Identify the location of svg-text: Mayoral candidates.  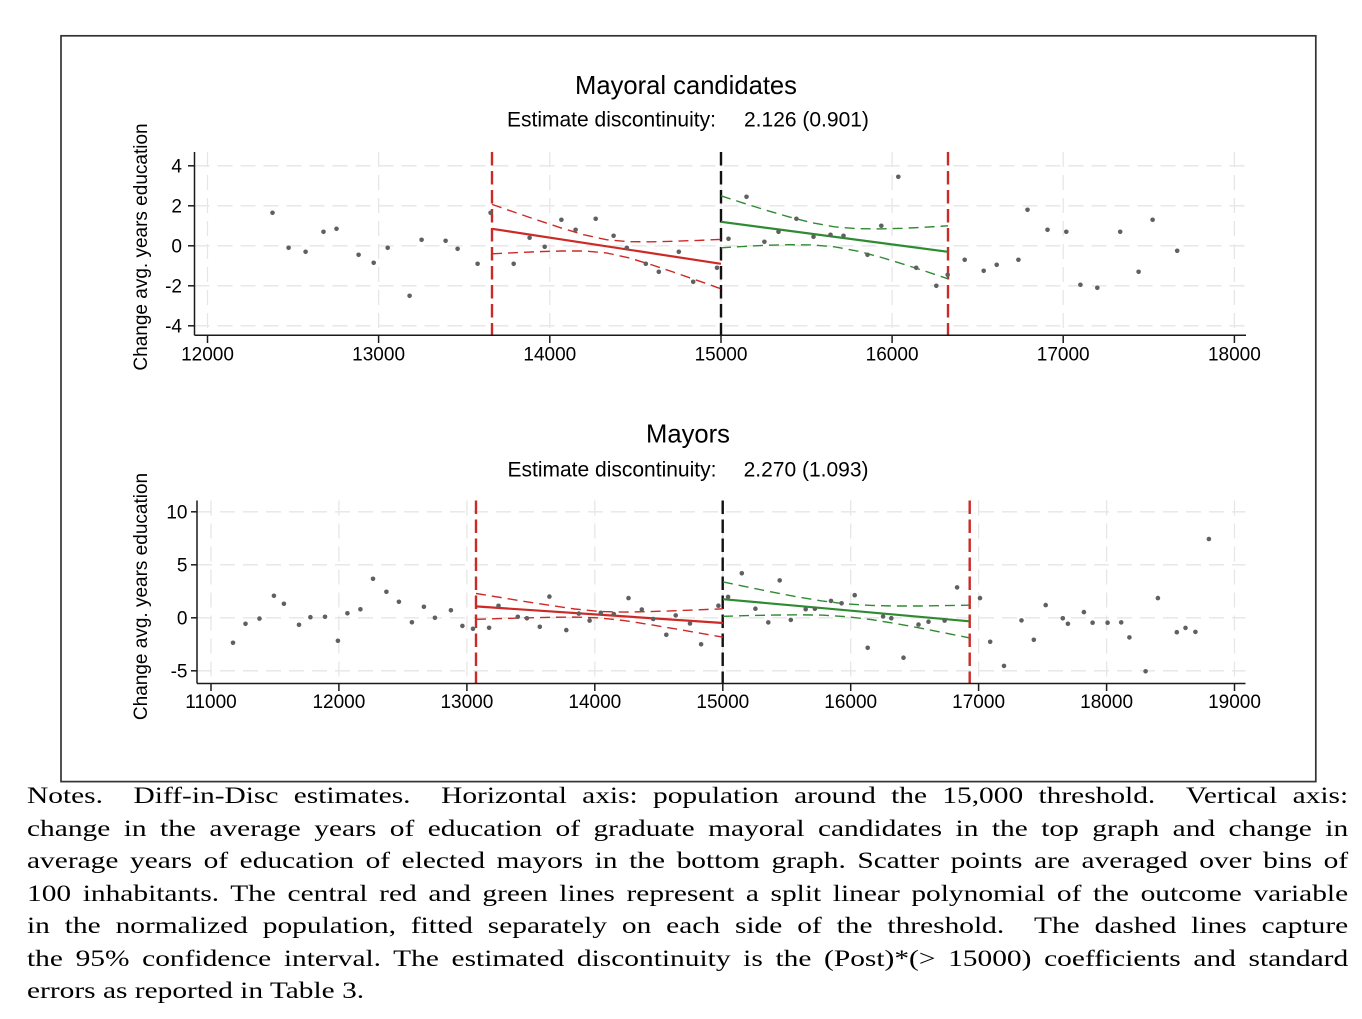
(686, 86).